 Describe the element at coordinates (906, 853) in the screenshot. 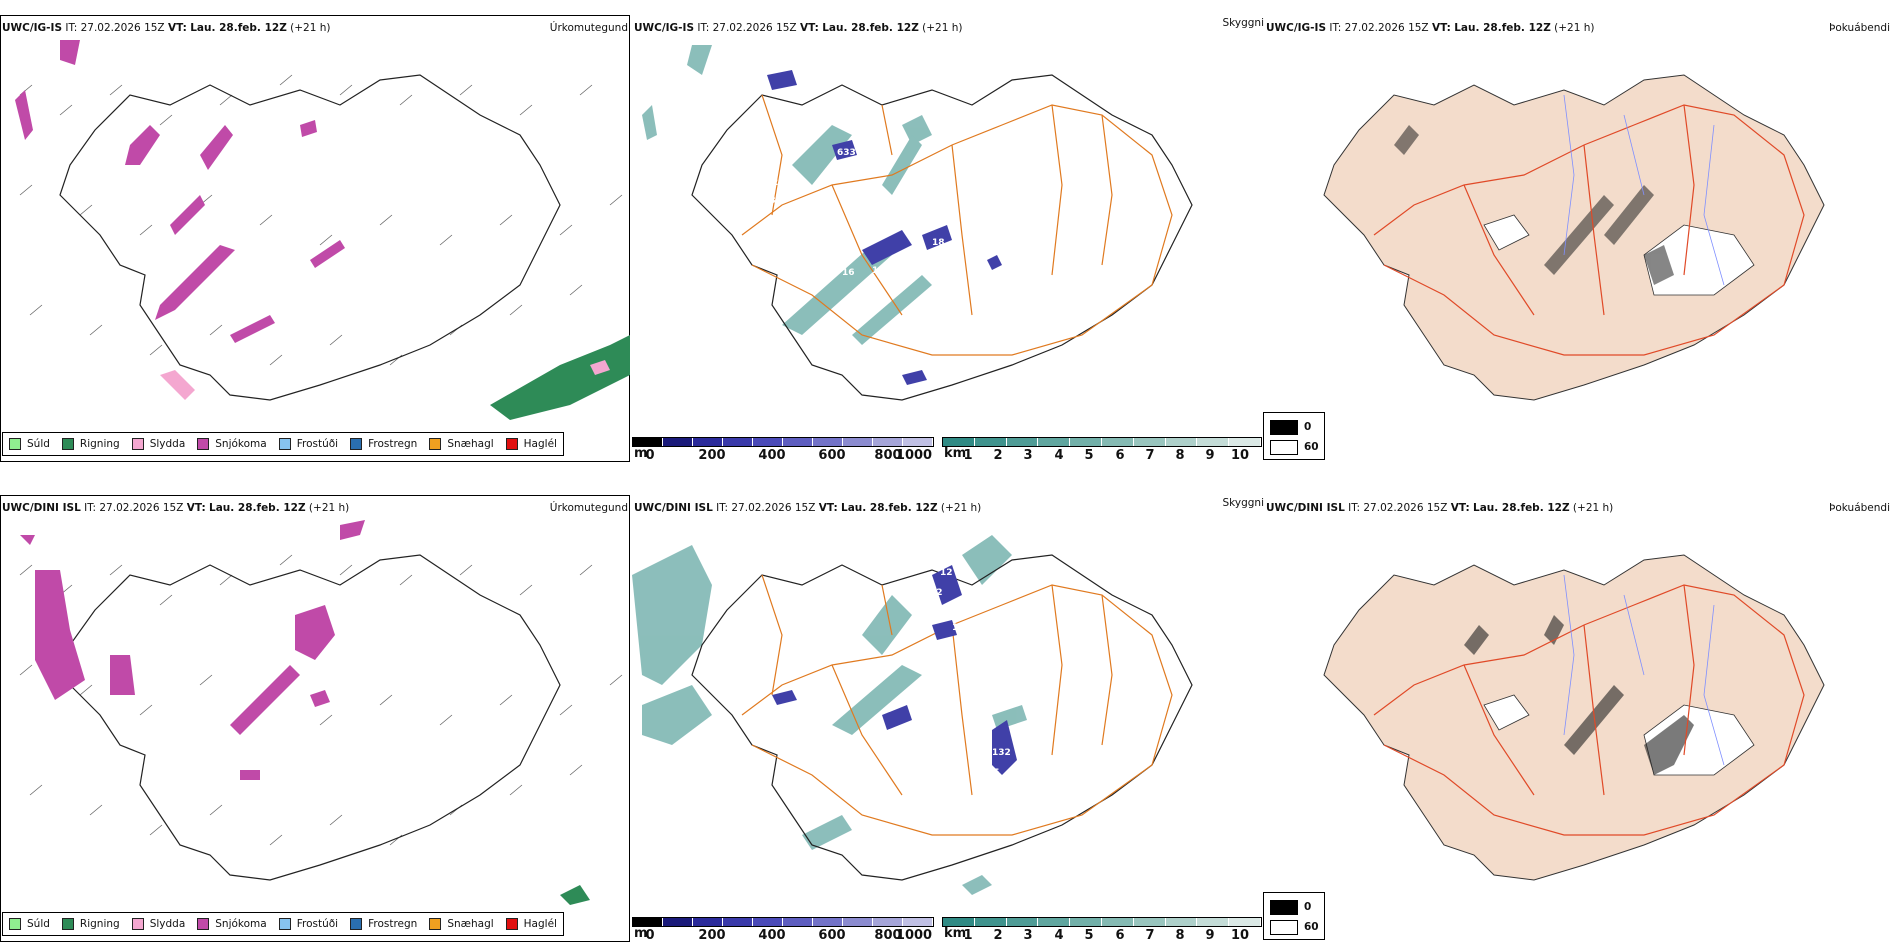

I see `cloud-base-label: 32` at that location.